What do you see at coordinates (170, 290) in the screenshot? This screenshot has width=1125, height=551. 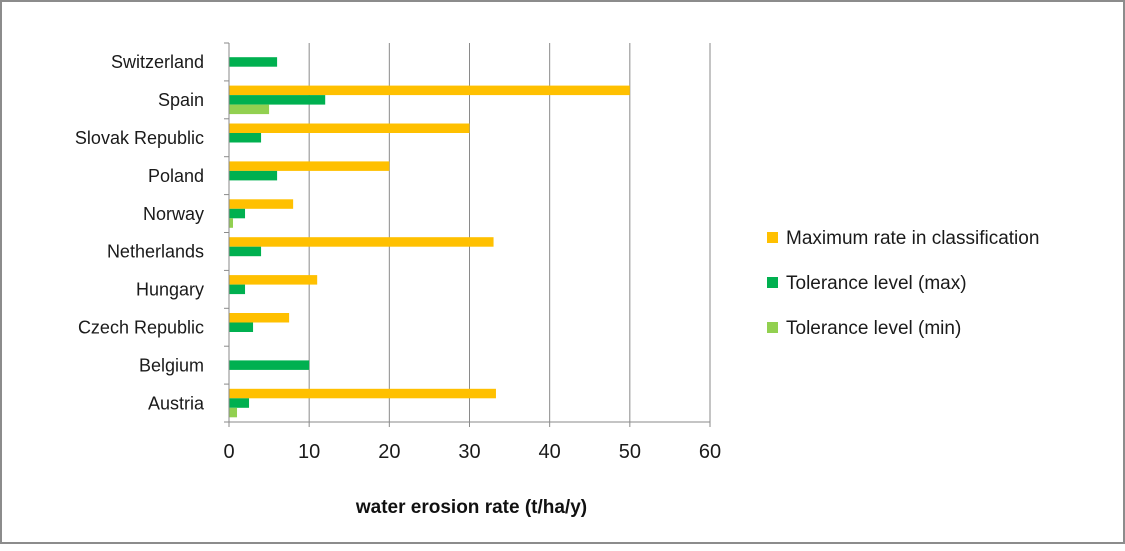 I see `category-label: Hungary` at bounding box center [170, 290].